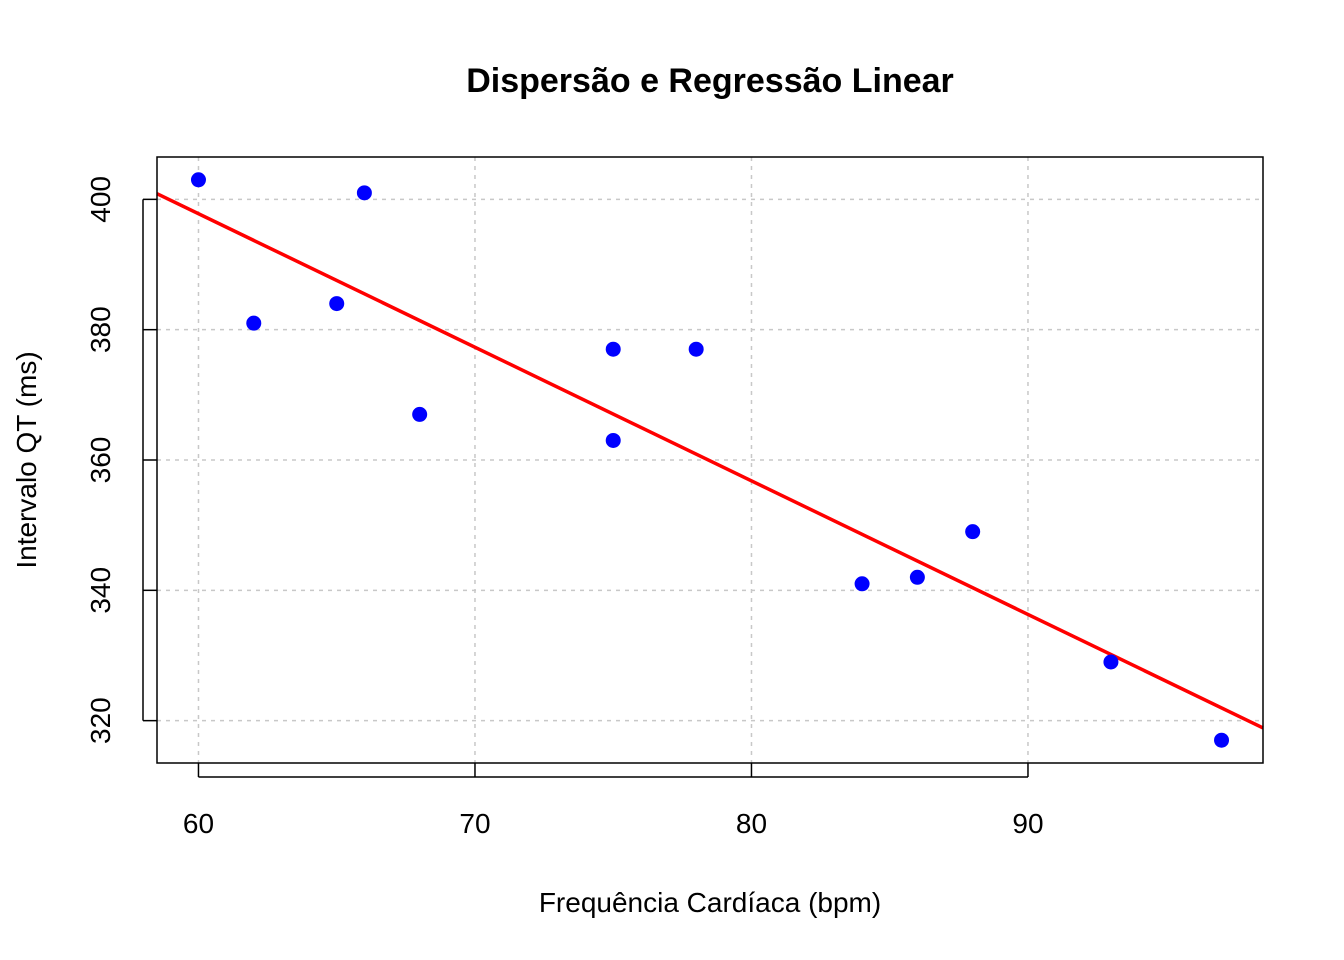 The height and width of the screenshot is (960, 1344). What do you see at coordinates (710, 81) in the screenshot?
I see `chart-title: Dispersão e Regressão Linear` at bounding box center [710, 81].